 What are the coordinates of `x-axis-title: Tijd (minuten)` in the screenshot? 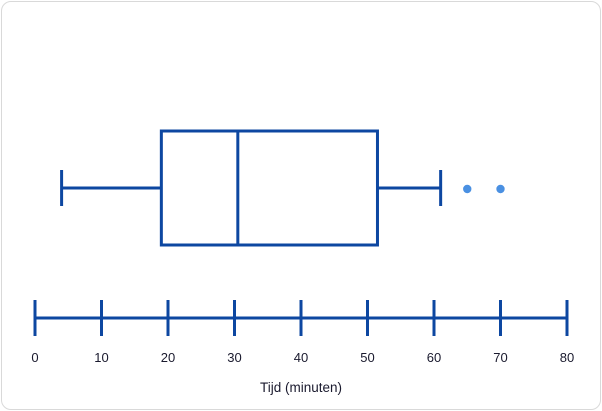 It's located at (301, 387).